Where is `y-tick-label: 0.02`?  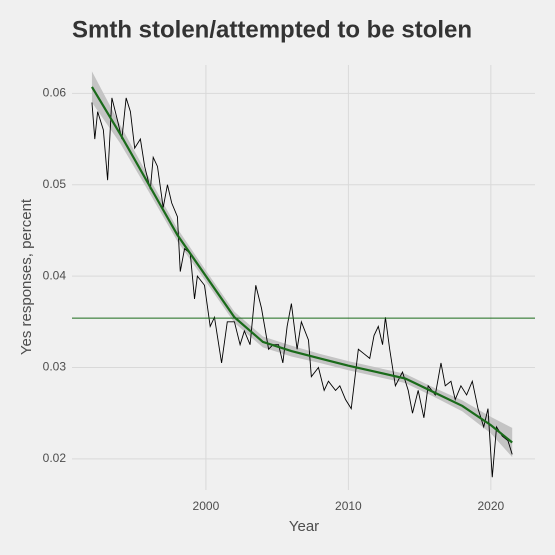
y-tick-label: 0.02 is located at coordinates (55, 458).